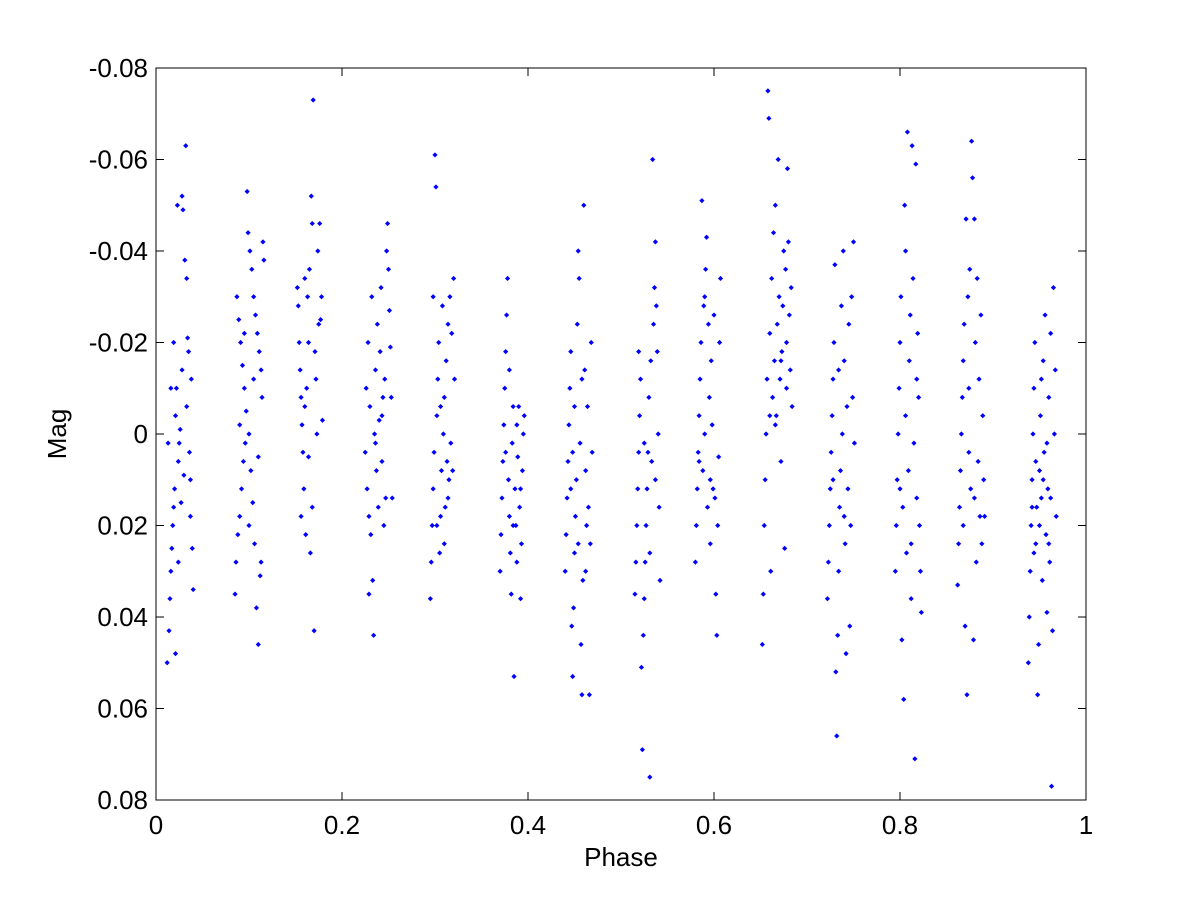  Describe the element at coordinates (122, 526) in the screenshot. I see `y-tick-label: 0.02` at that location.